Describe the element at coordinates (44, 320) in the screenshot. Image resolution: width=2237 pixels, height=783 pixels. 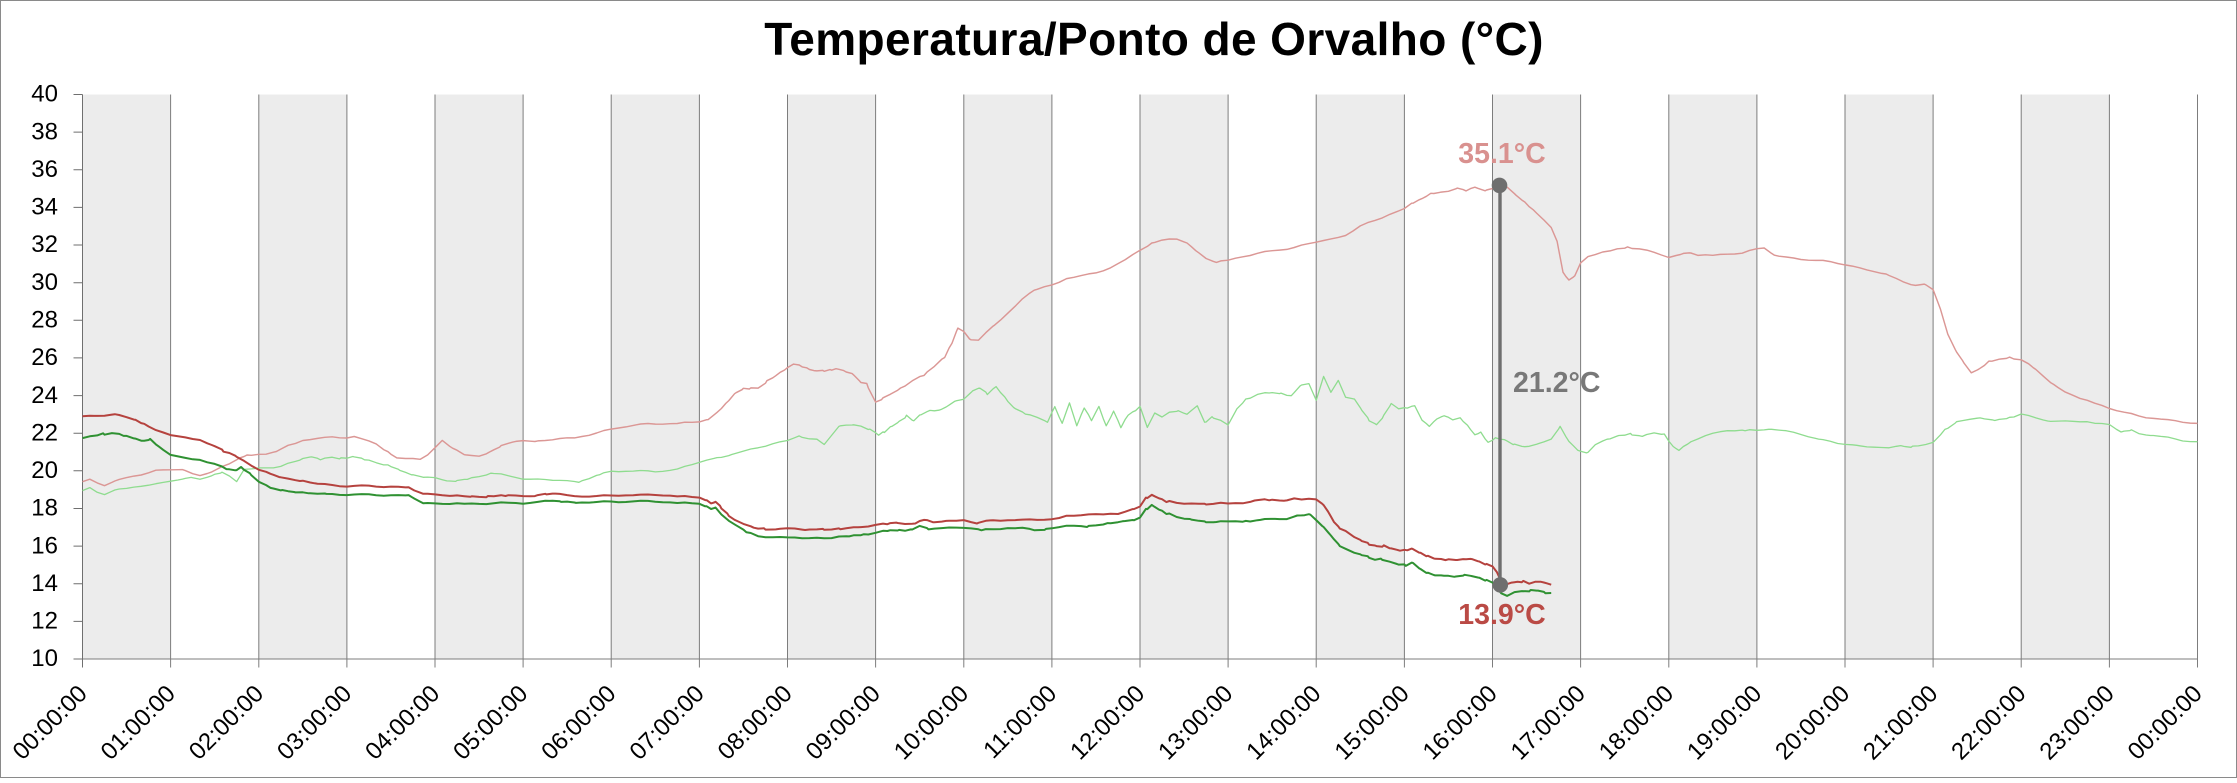
I see `svg-text: 28` at that location.